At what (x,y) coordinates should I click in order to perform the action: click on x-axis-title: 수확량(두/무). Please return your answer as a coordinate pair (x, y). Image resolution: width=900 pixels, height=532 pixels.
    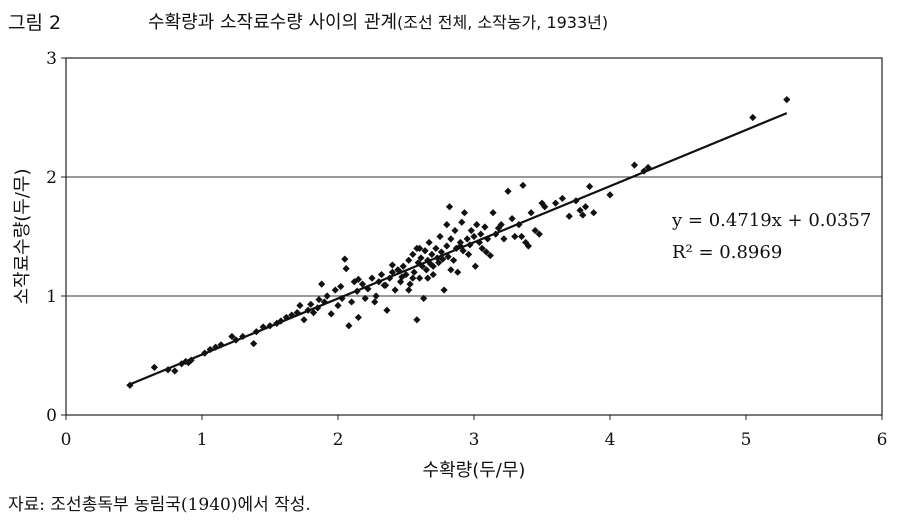
    Looking at the image, I should click on (474, 470).